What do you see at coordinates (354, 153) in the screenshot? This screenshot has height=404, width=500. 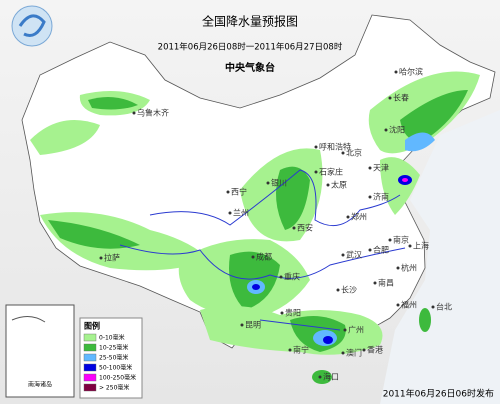 I see `city-label: 北京` at bounding box center [354, 153].